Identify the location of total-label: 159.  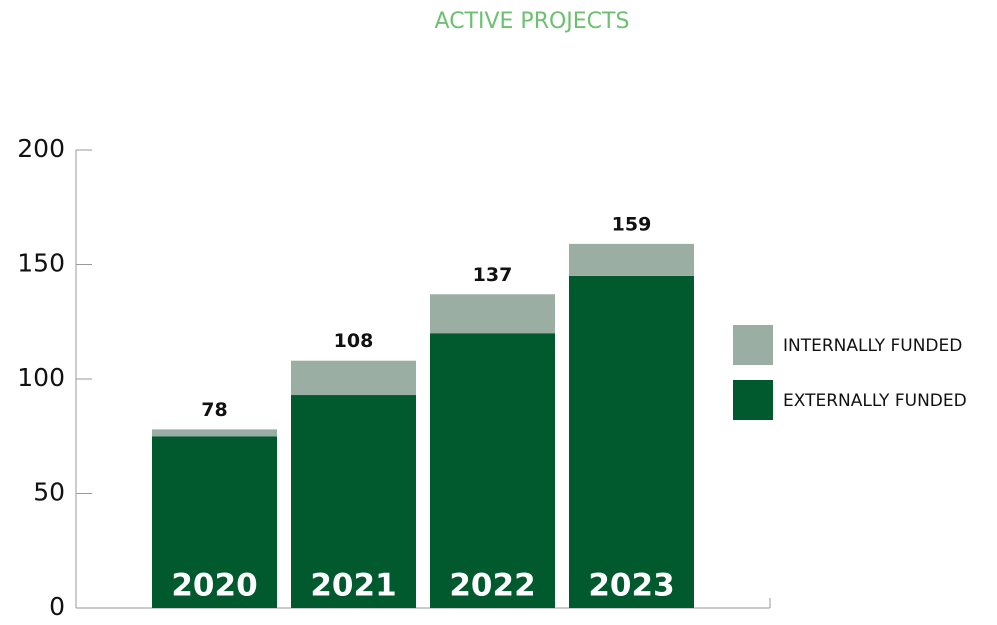
(632, 224).